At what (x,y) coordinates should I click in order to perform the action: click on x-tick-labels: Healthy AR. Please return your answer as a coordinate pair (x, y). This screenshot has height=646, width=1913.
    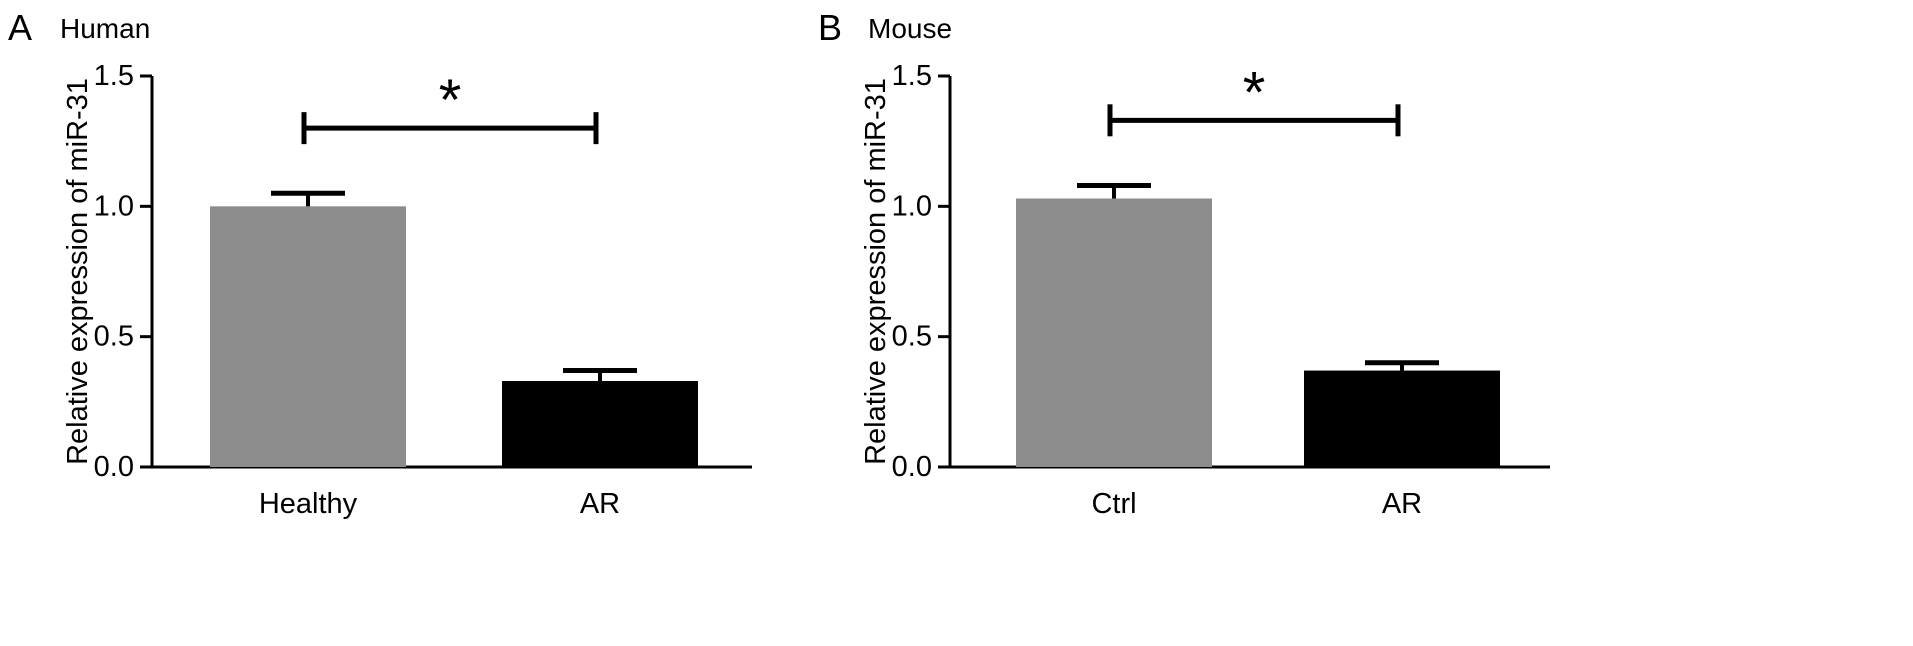
    Looking at the image, I should click on (439, 504).